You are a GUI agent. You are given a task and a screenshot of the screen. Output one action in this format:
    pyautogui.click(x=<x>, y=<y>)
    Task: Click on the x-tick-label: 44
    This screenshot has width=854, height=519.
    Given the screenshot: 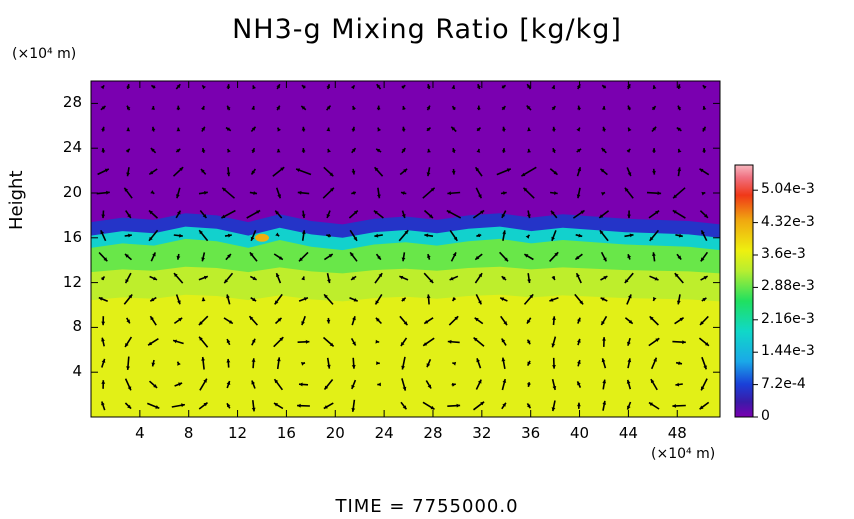 What is the action you would take?
    pyautogui.click(x=628, y=433)
    